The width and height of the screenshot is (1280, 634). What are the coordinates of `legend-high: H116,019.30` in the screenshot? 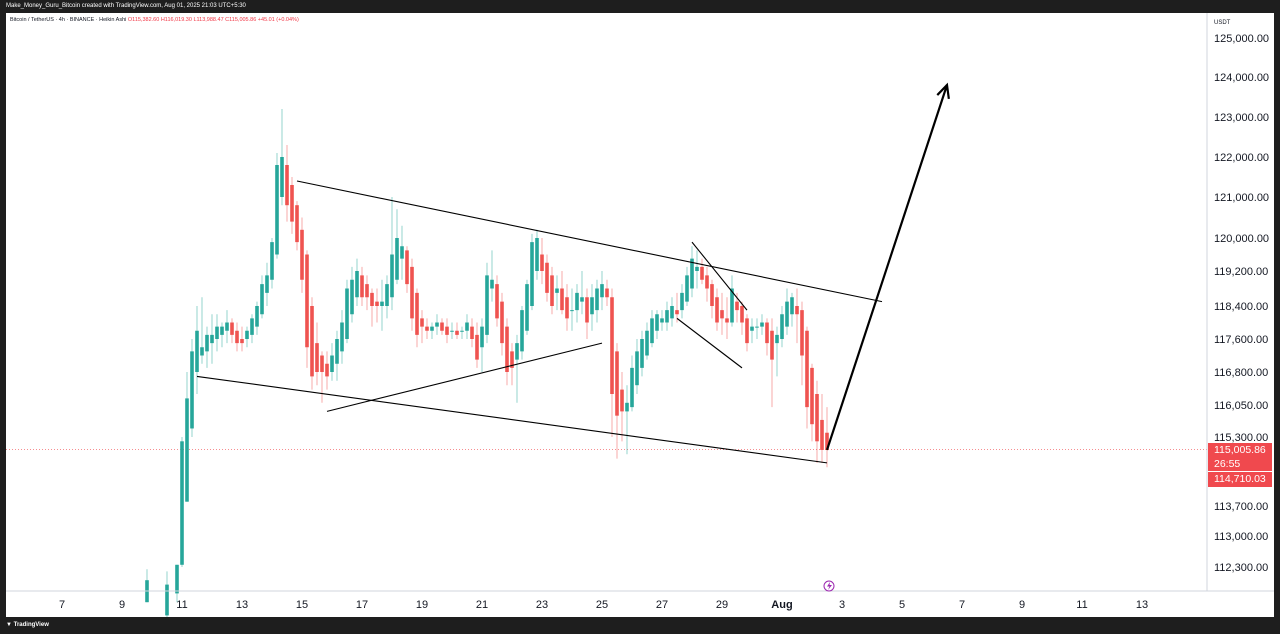 It's located at (176, 20).